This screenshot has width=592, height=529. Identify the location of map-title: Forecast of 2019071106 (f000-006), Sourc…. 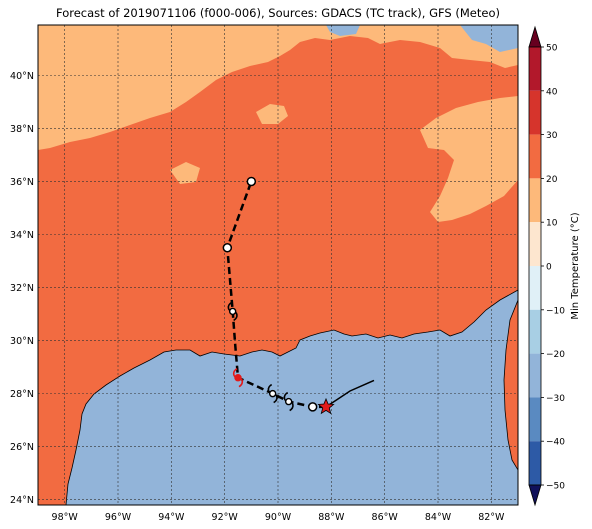
(278, 13).